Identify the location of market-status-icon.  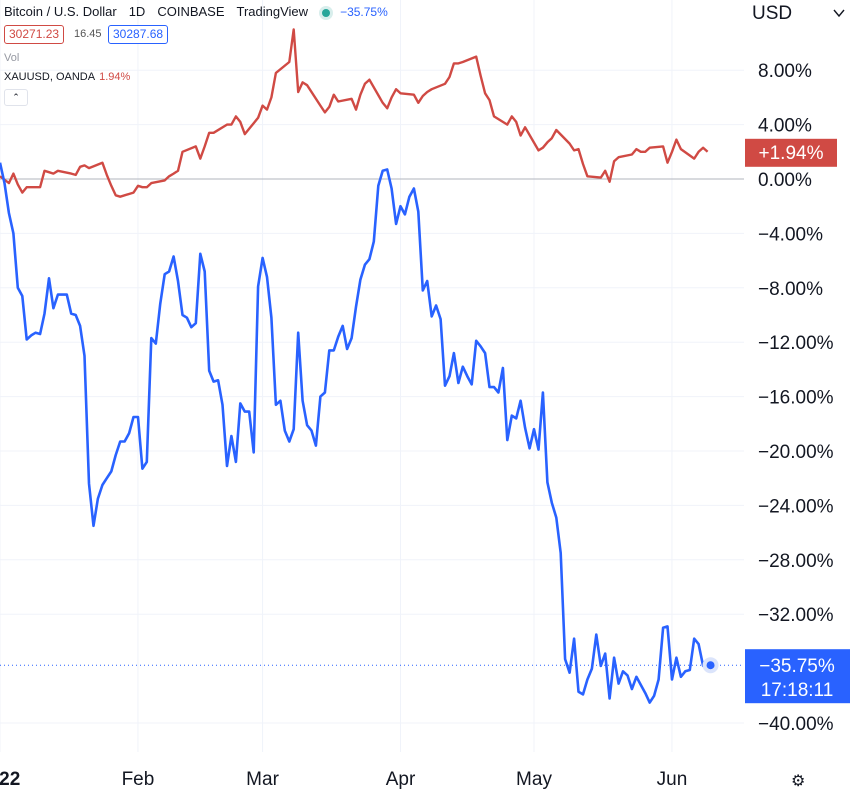
(326, 12).